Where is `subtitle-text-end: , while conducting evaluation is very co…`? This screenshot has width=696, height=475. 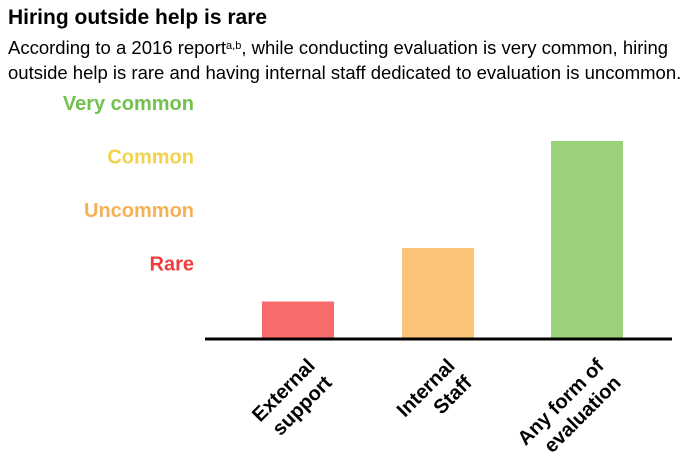
subtitle-text-end: , while conducting evaluation is very co… is located at coordinates (345, 60).